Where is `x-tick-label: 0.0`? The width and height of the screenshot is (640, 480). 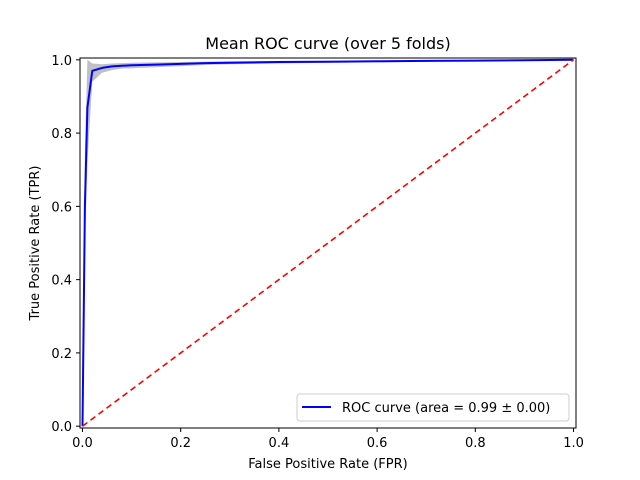
x-tick-label: 0.0 is located at coordinates (82, 443).